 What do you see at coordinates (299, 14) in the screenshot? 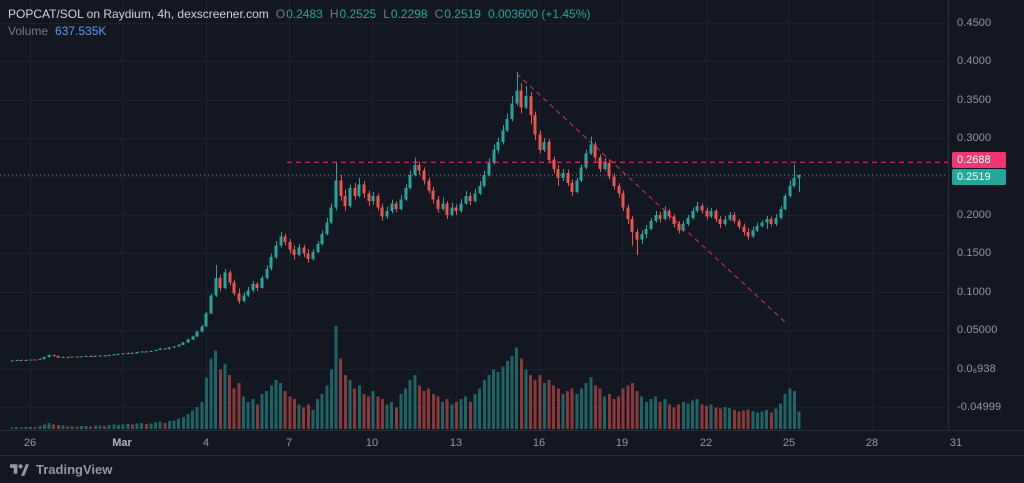
I see `ohlc-open: O 0.2483` at bounding box center [299, 14].